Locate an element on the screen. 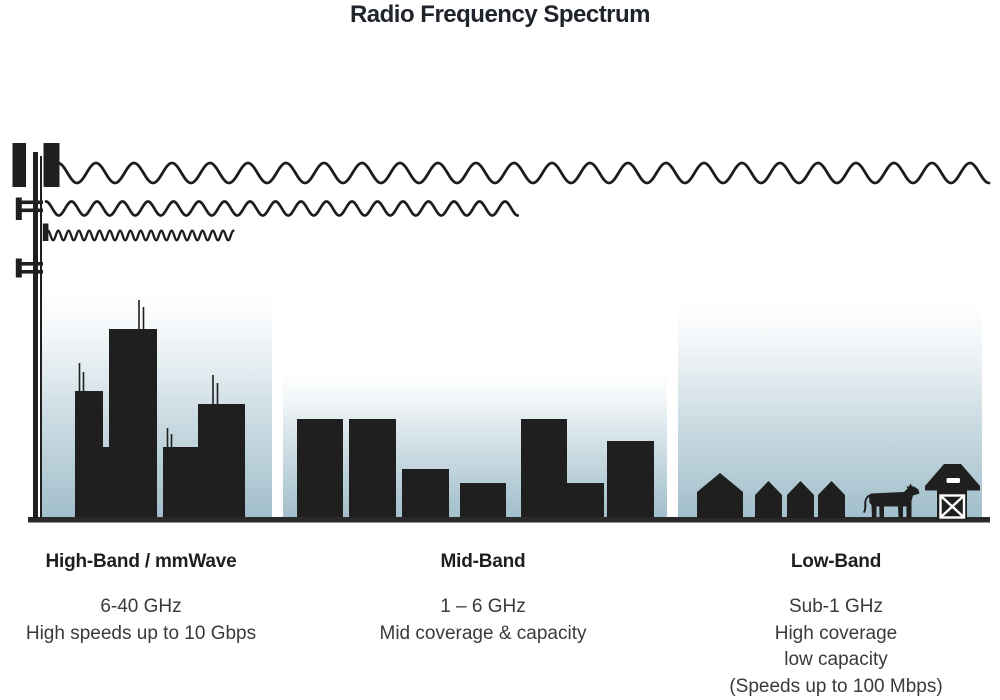 The height and width of the screenshot is (700, 1000). low-band-description: High coverage is located at coordinates (836, 633).